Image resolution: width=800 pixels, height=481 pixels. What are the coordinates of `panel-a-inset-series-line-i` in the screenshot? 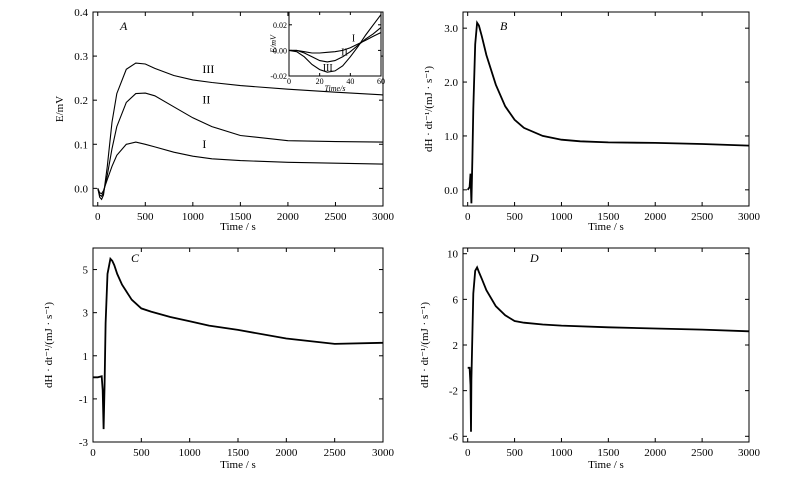 It's located at (335, 43).